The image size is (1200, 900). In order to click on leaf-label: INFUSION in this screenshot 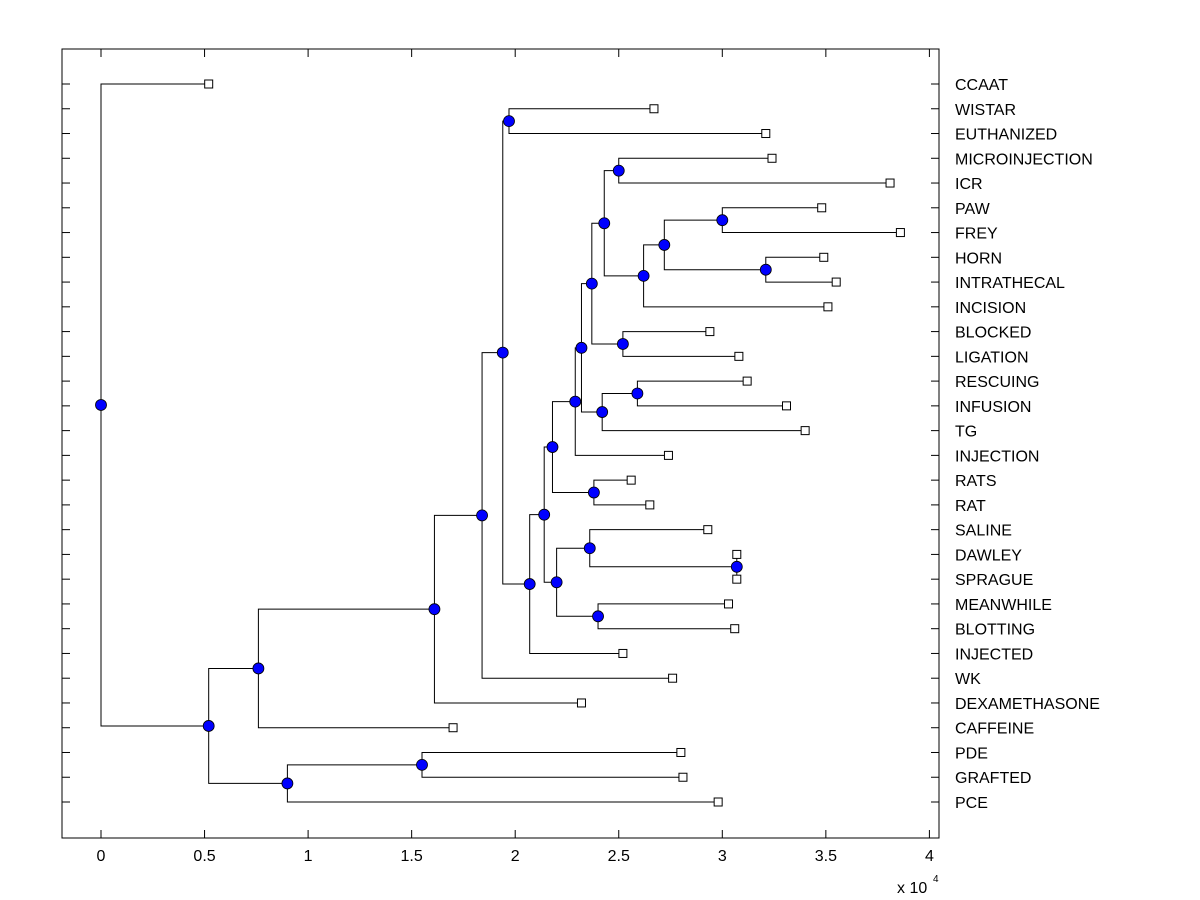, I will do `click(993, 407)`.